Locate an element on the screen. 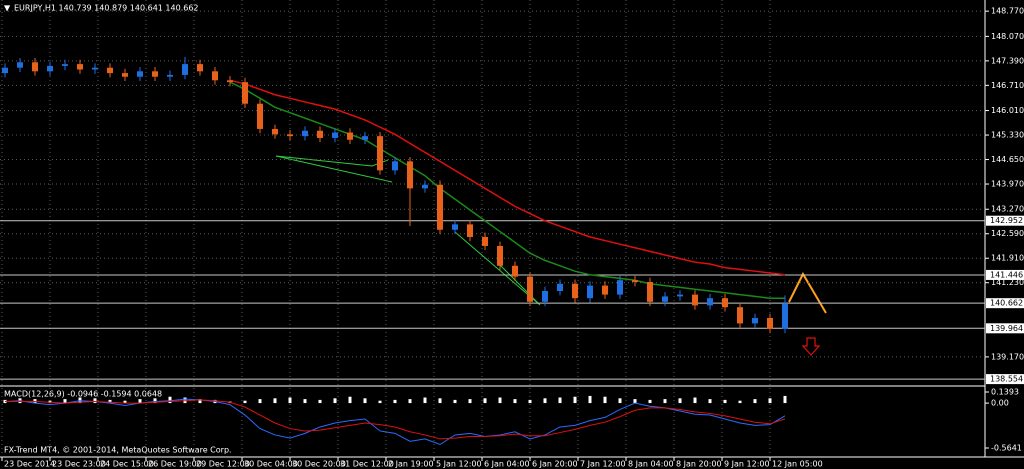 The width and height of the screenshot is (1024, 469). x-tick-label: 8 Jan 04:00 is located at coordinates (651, 464).